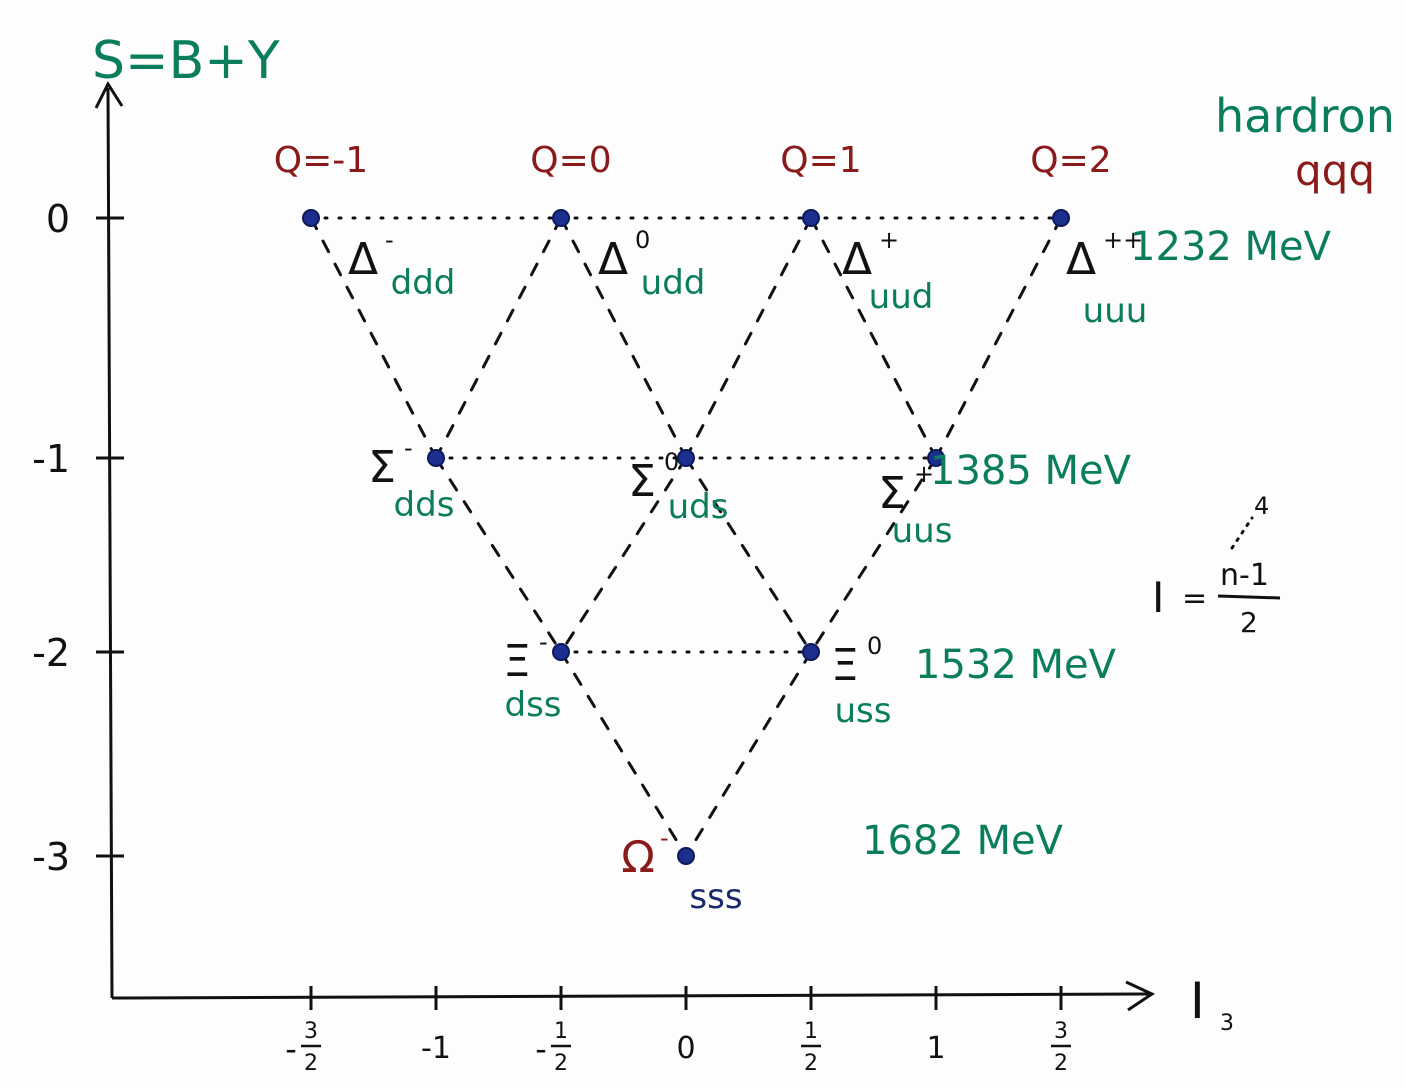  I want to click on particle-quarks: ddd, so click(423, 283).